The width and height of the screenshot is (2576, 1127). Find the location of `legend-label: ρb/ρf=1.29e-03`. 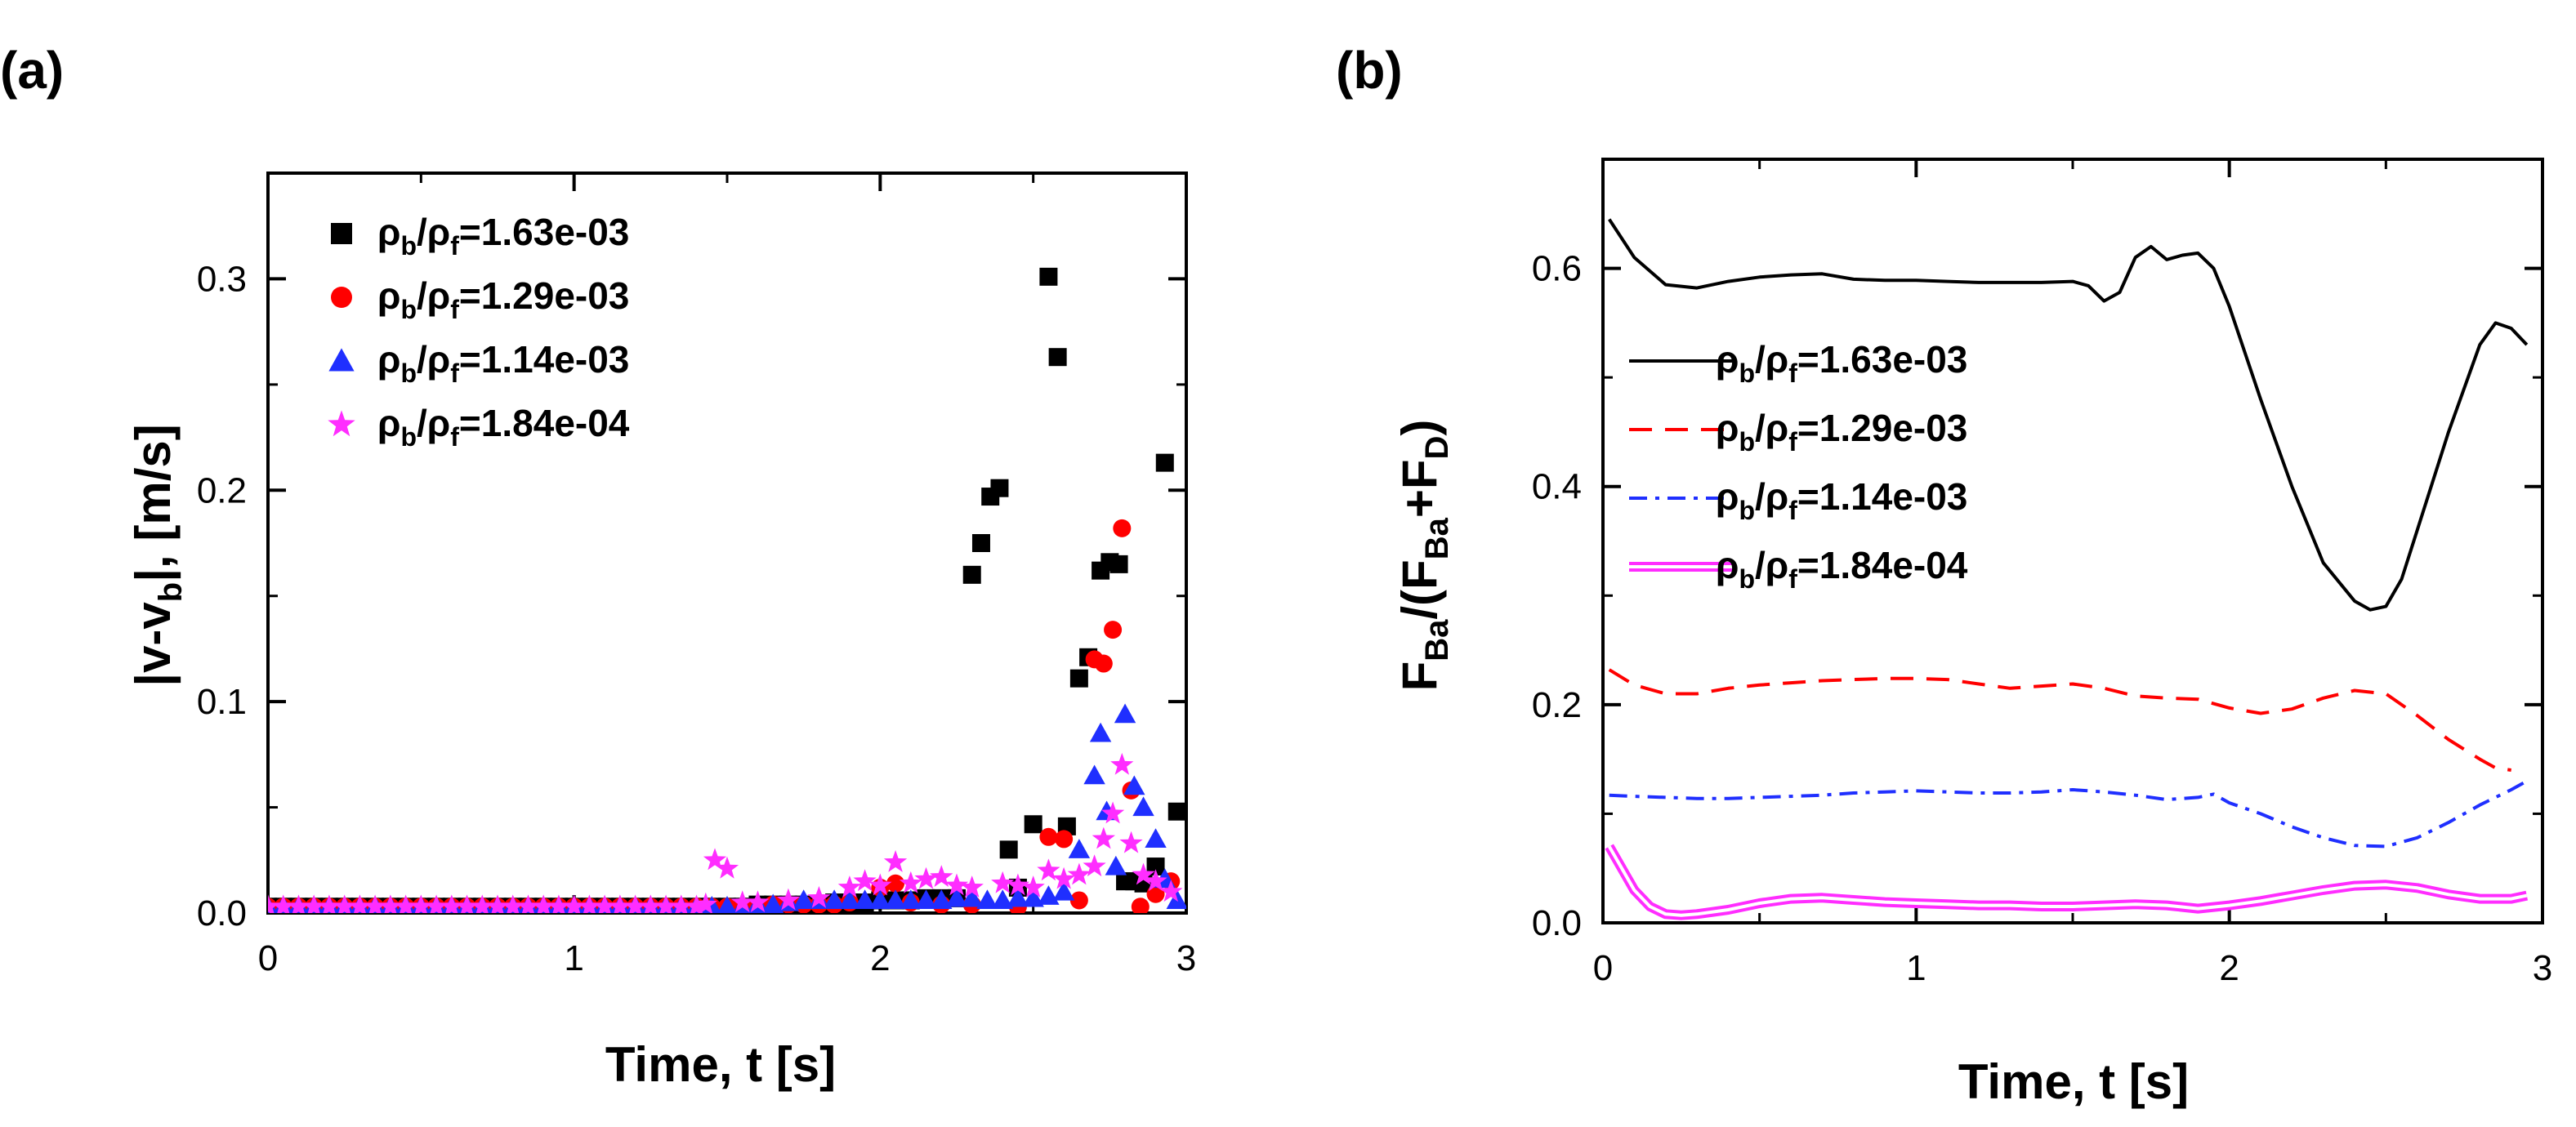

legend-label: ρb/ρf=1.29e-03 is located at coordinates (1842, 432).